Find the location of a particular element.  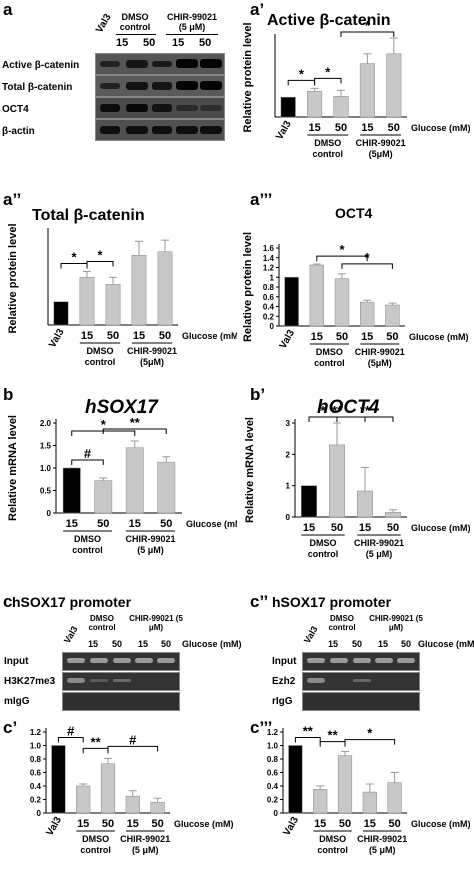

y-tick-label: 0.4 is located at coordinates (36, 786).